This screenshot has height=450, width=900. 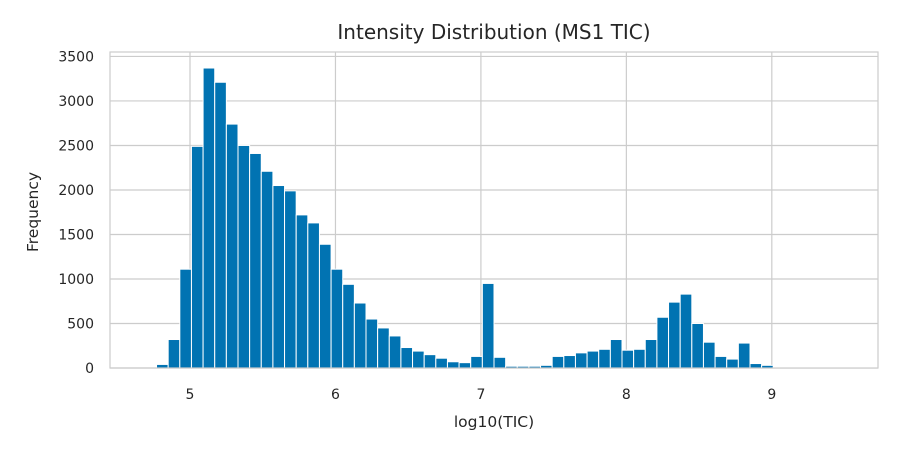 What do you see at coordinates (76, 213) in the screenshot?
I see `y-tick-labels: 0 500 1000 1500 2000 2500 3000 3500` at bounding box center [76, 213].